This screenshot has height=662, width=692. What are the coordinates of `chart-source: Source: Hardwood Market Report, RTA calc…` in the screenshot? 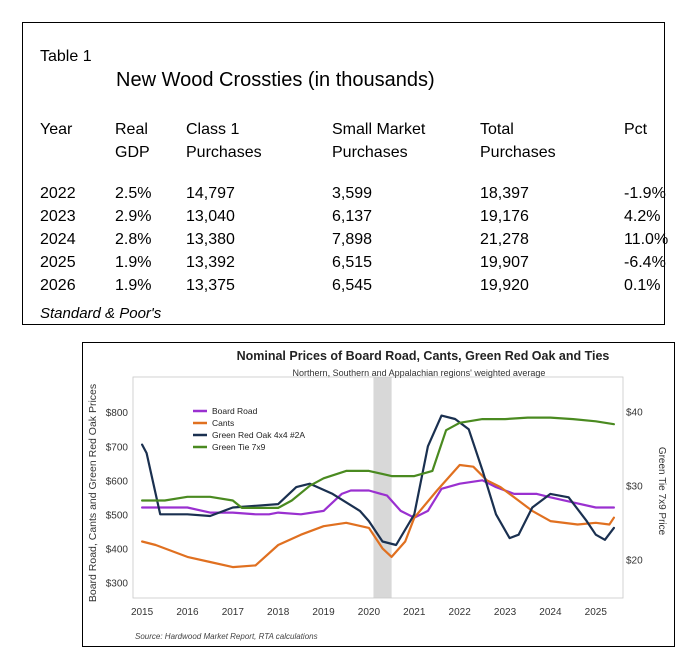 It's located at (226, 636).